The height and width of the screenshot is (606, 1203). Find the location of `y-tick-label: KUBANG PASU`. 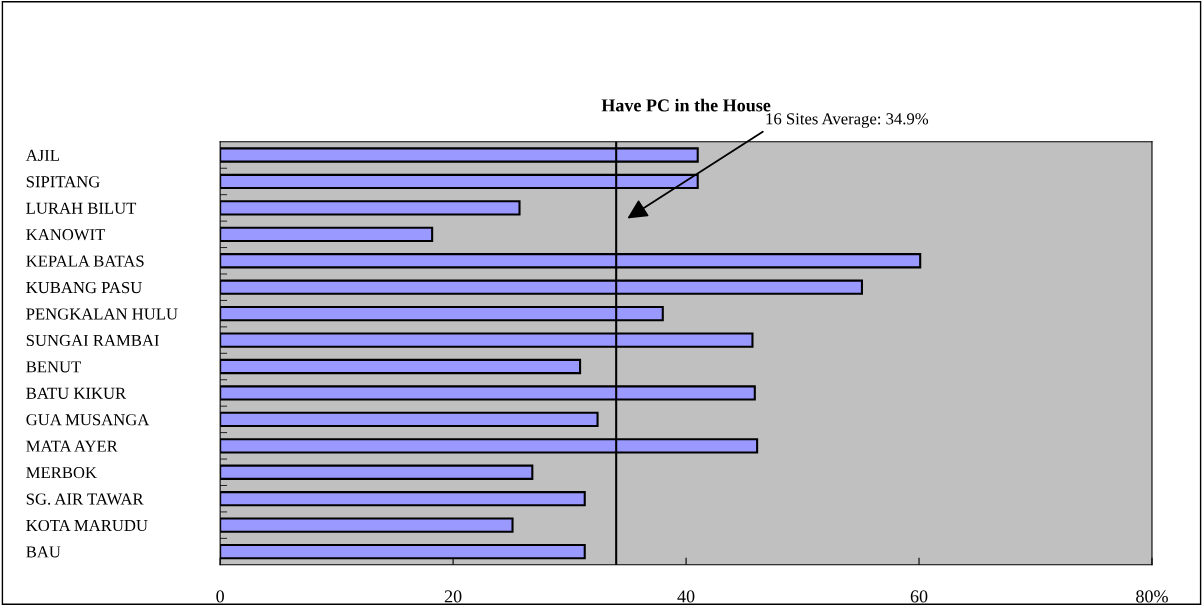

y-tick-label: KUBANG PASU is located at coordinates (84, 287).